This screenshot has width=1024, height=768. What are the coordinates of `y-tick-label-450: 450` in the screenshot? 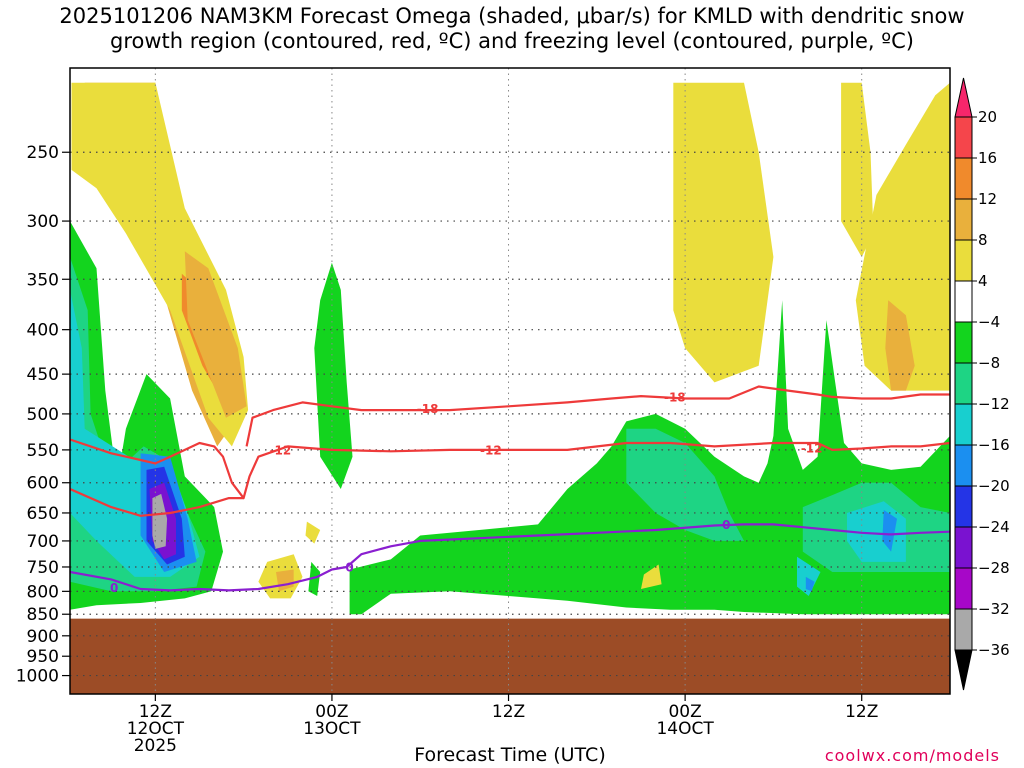 It's located at (43, 375).